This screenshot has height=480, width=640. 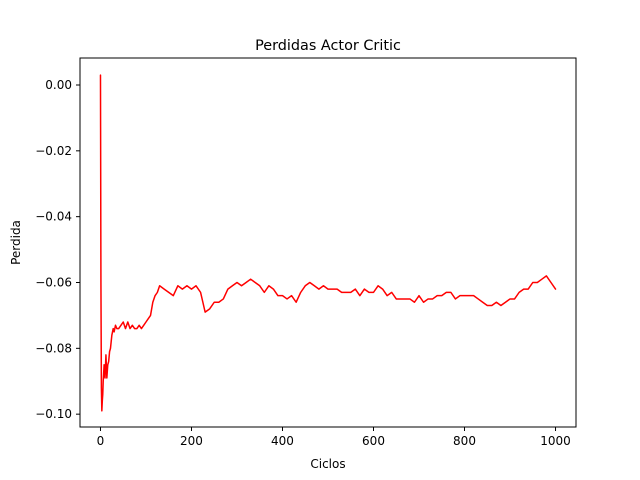 What do you see at coordinates (53, 151) in the screenshot?
I see `y-tick-label: −0.02` at bounding box center [53, 151].